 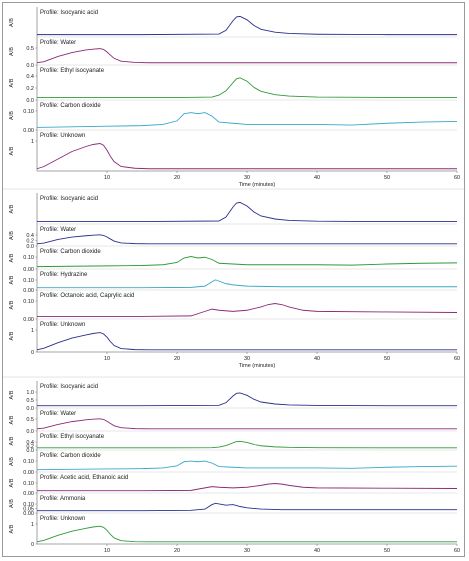 I want to click on series-title: Profile: Acetic acid, Ethanoic acid, so click(x=84, y=478).